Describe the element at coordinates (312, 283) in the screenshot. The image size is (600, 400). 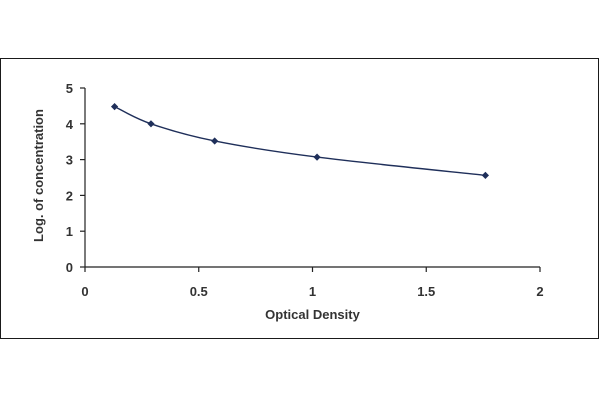
I see `x-axis-ticks: 0 0.5 1 1.5 2` at that location.